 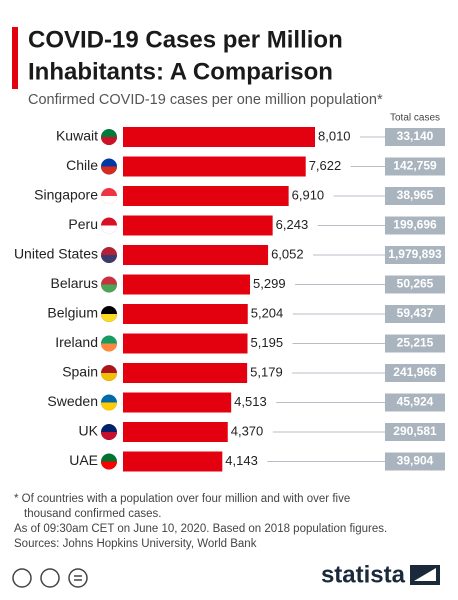 I want to click on category-label: United States, so click(x=56, y=254).